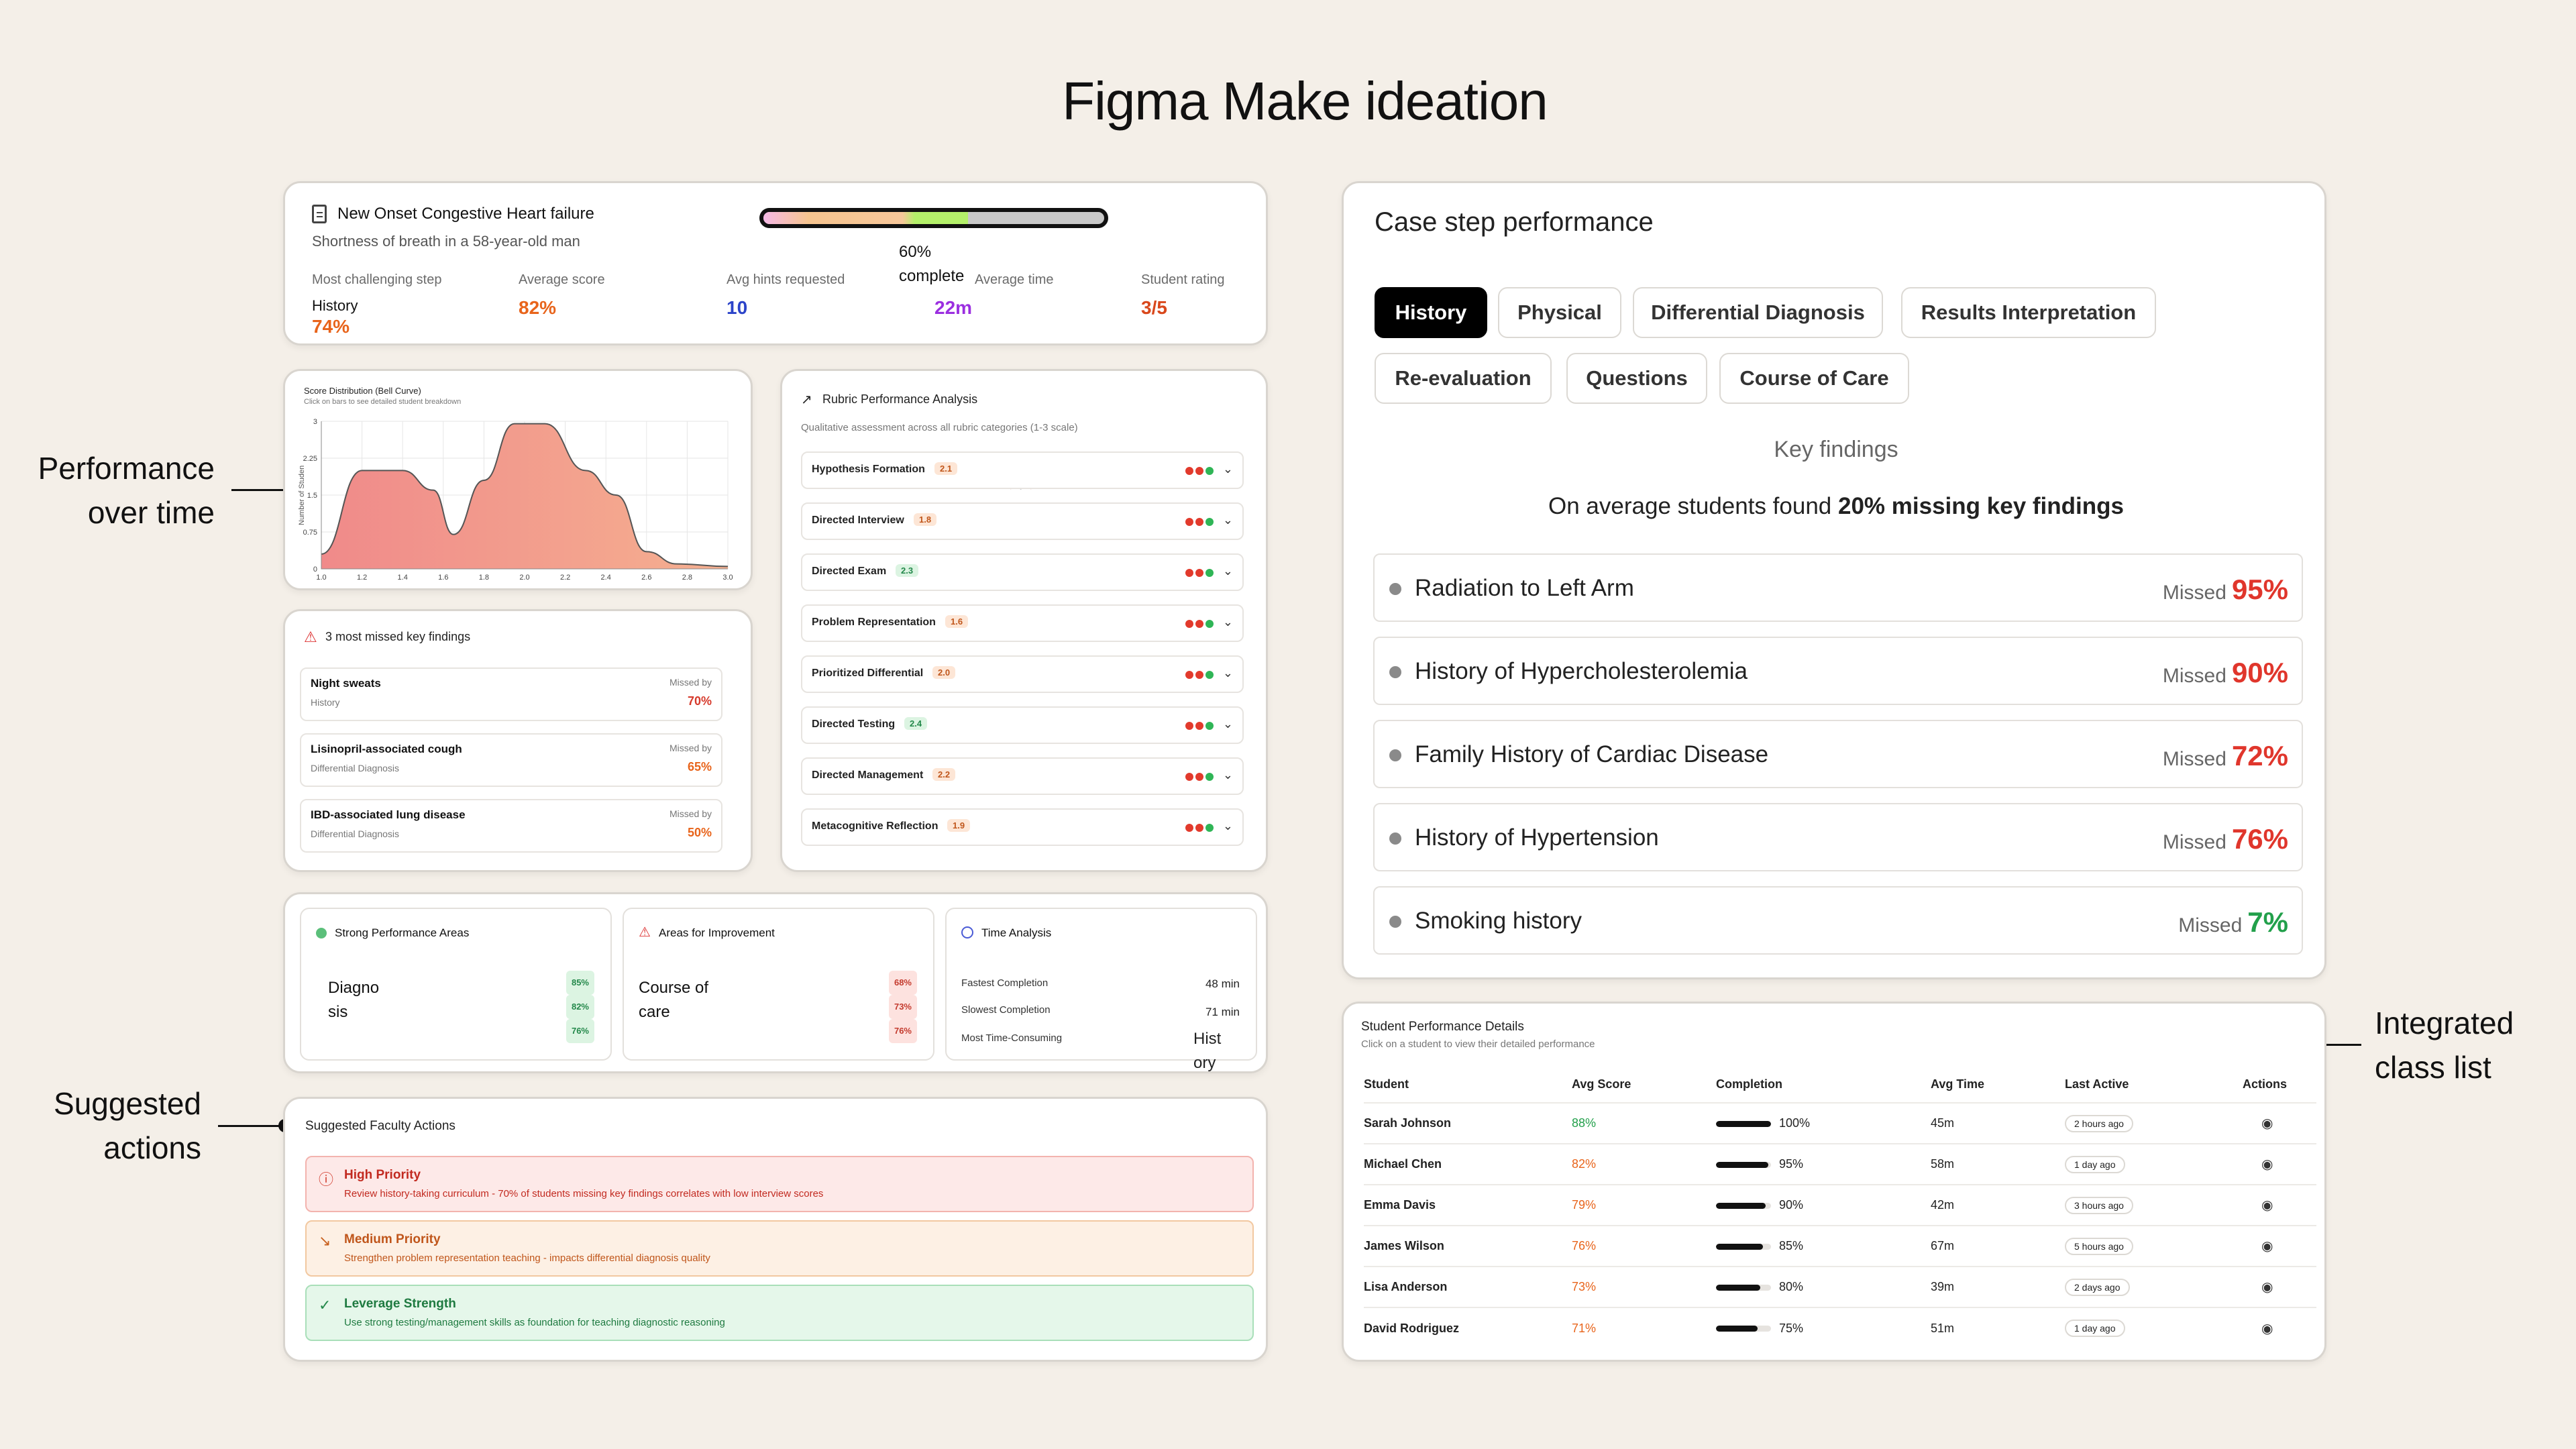  What do you see at coordinates (1431, 312) in the screenshot?
I see `tab-history: History` at bounding box center [1431, 312].